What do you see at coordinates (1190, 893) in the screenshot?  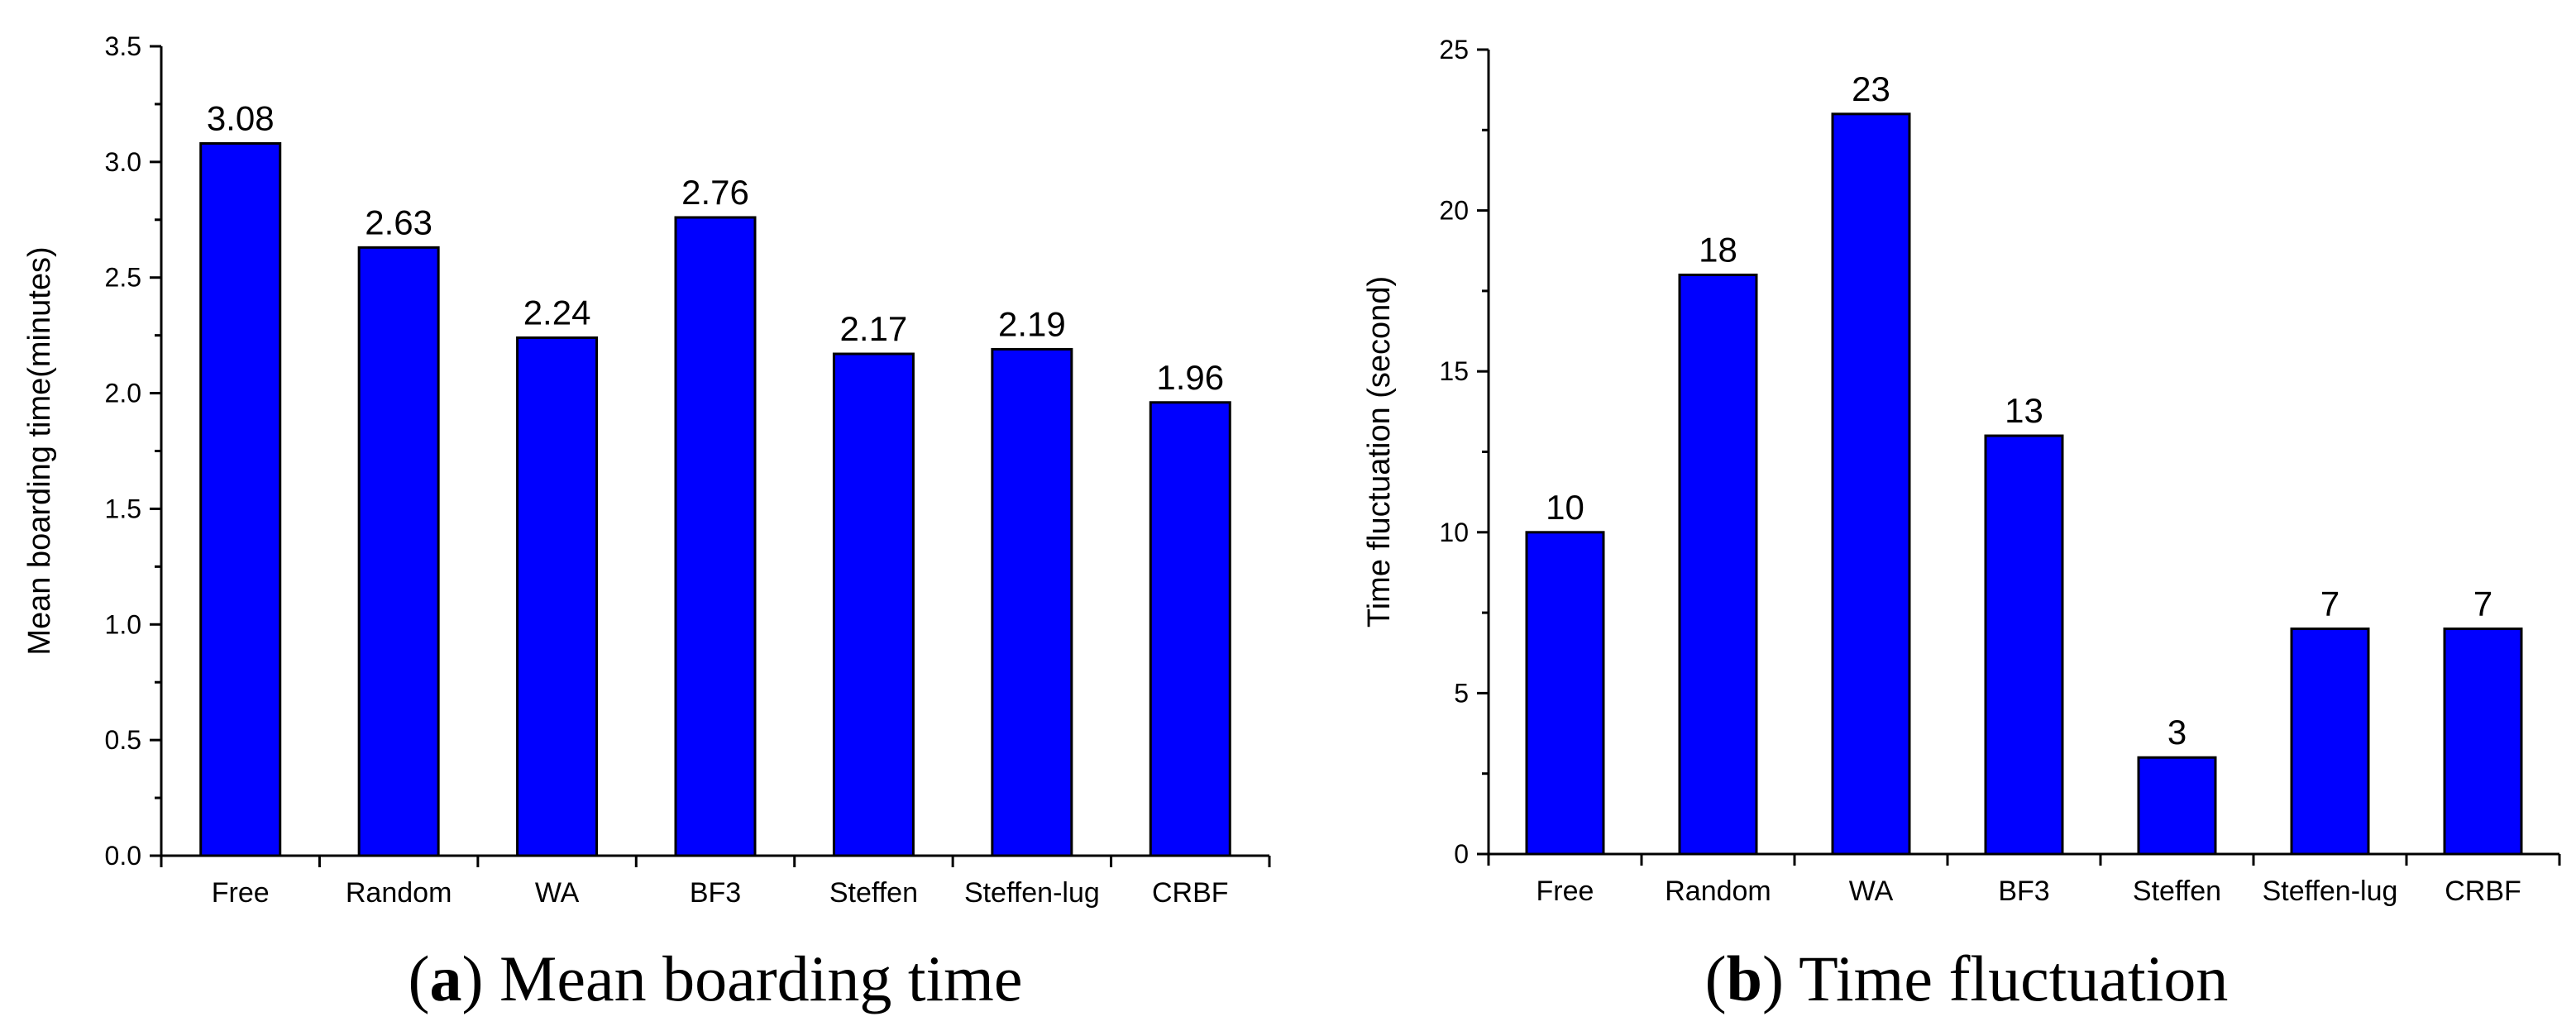 I see `chart-a-xtick-label: CRBF` at bounding box center [1190, 893].